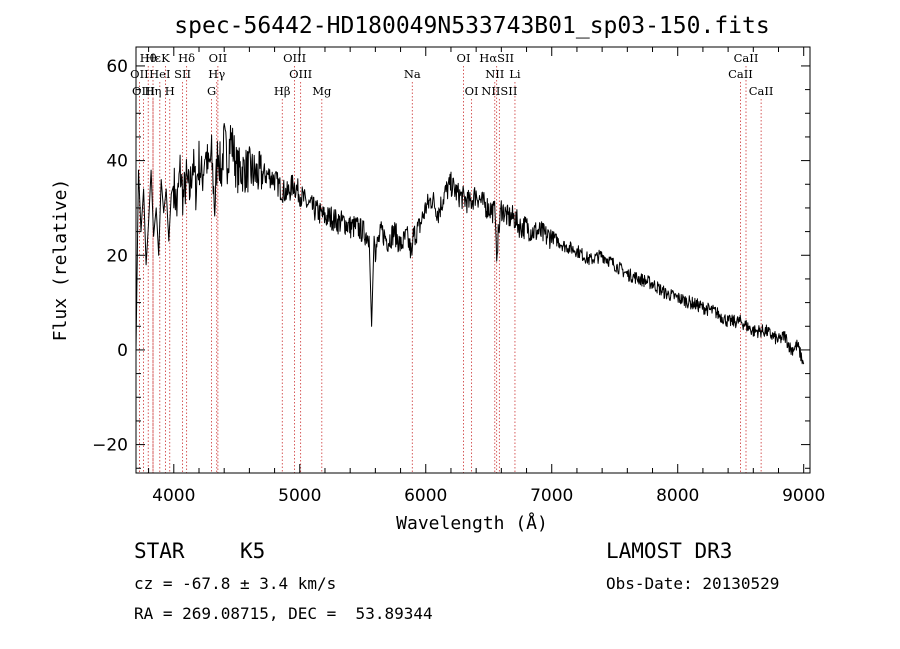 The height and width of the screenshot is (649, 900). I want to click on y-tick-label-1: 0, so click(122, 351).